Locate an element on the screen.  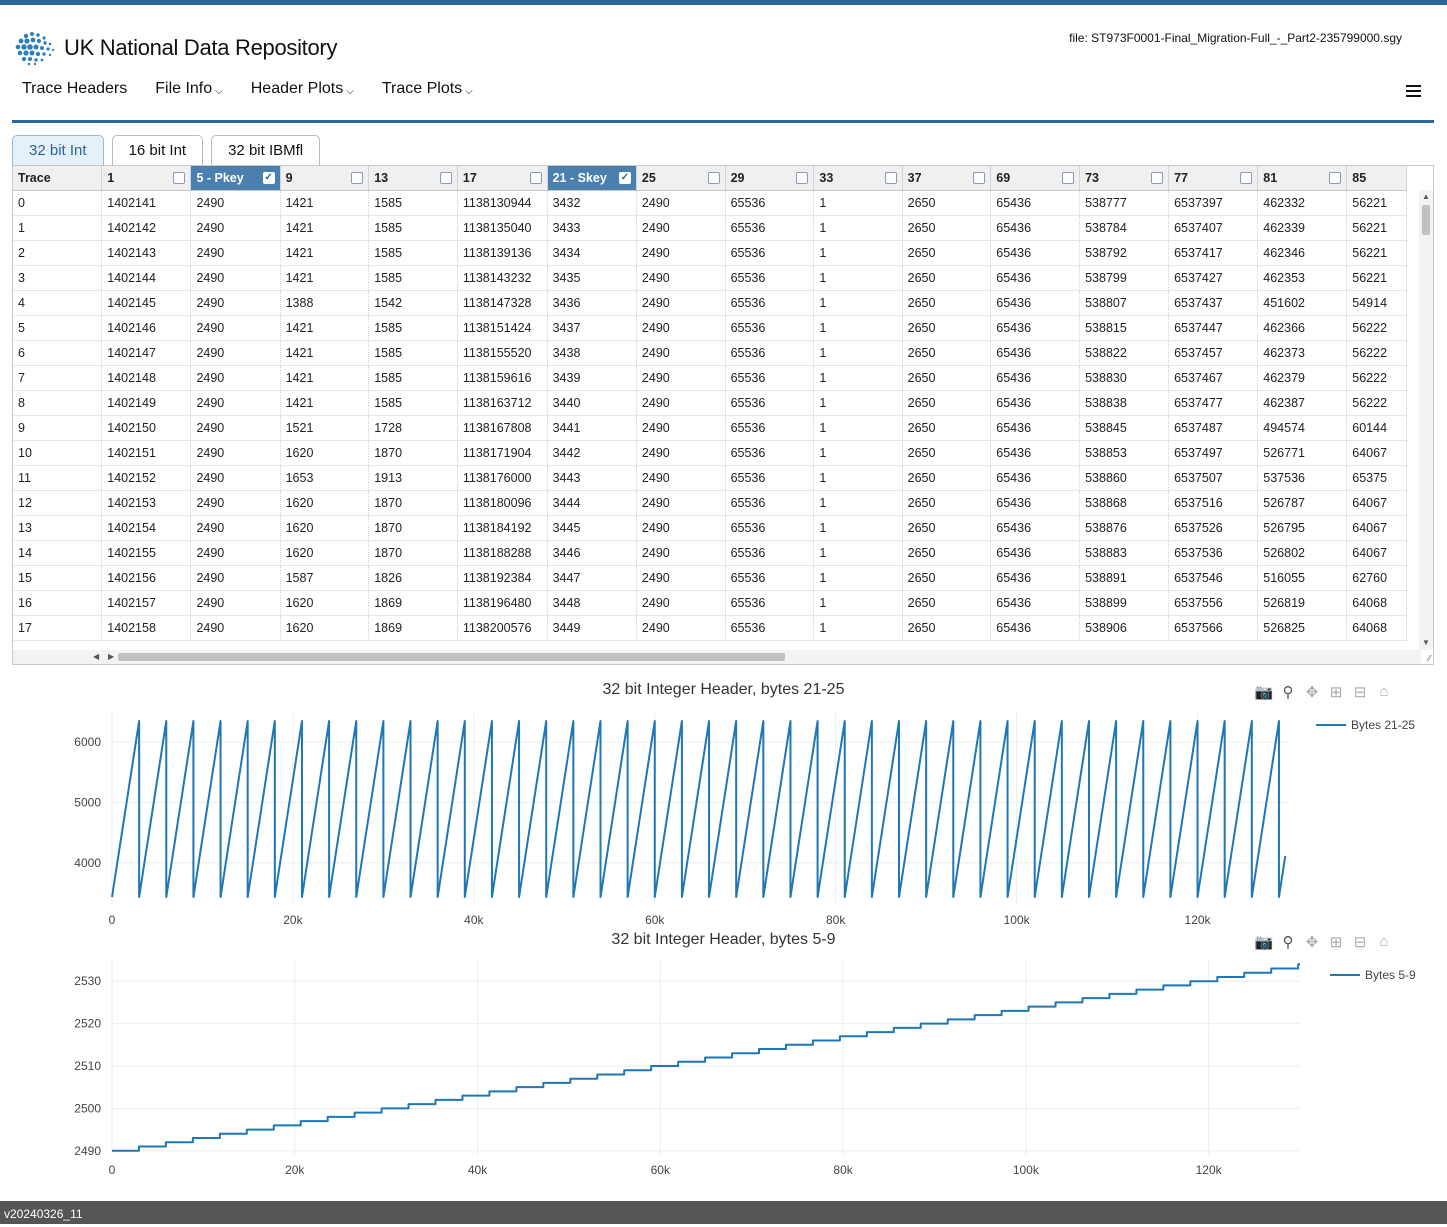
column-header: 81 is located at coordinates (1302, 178).